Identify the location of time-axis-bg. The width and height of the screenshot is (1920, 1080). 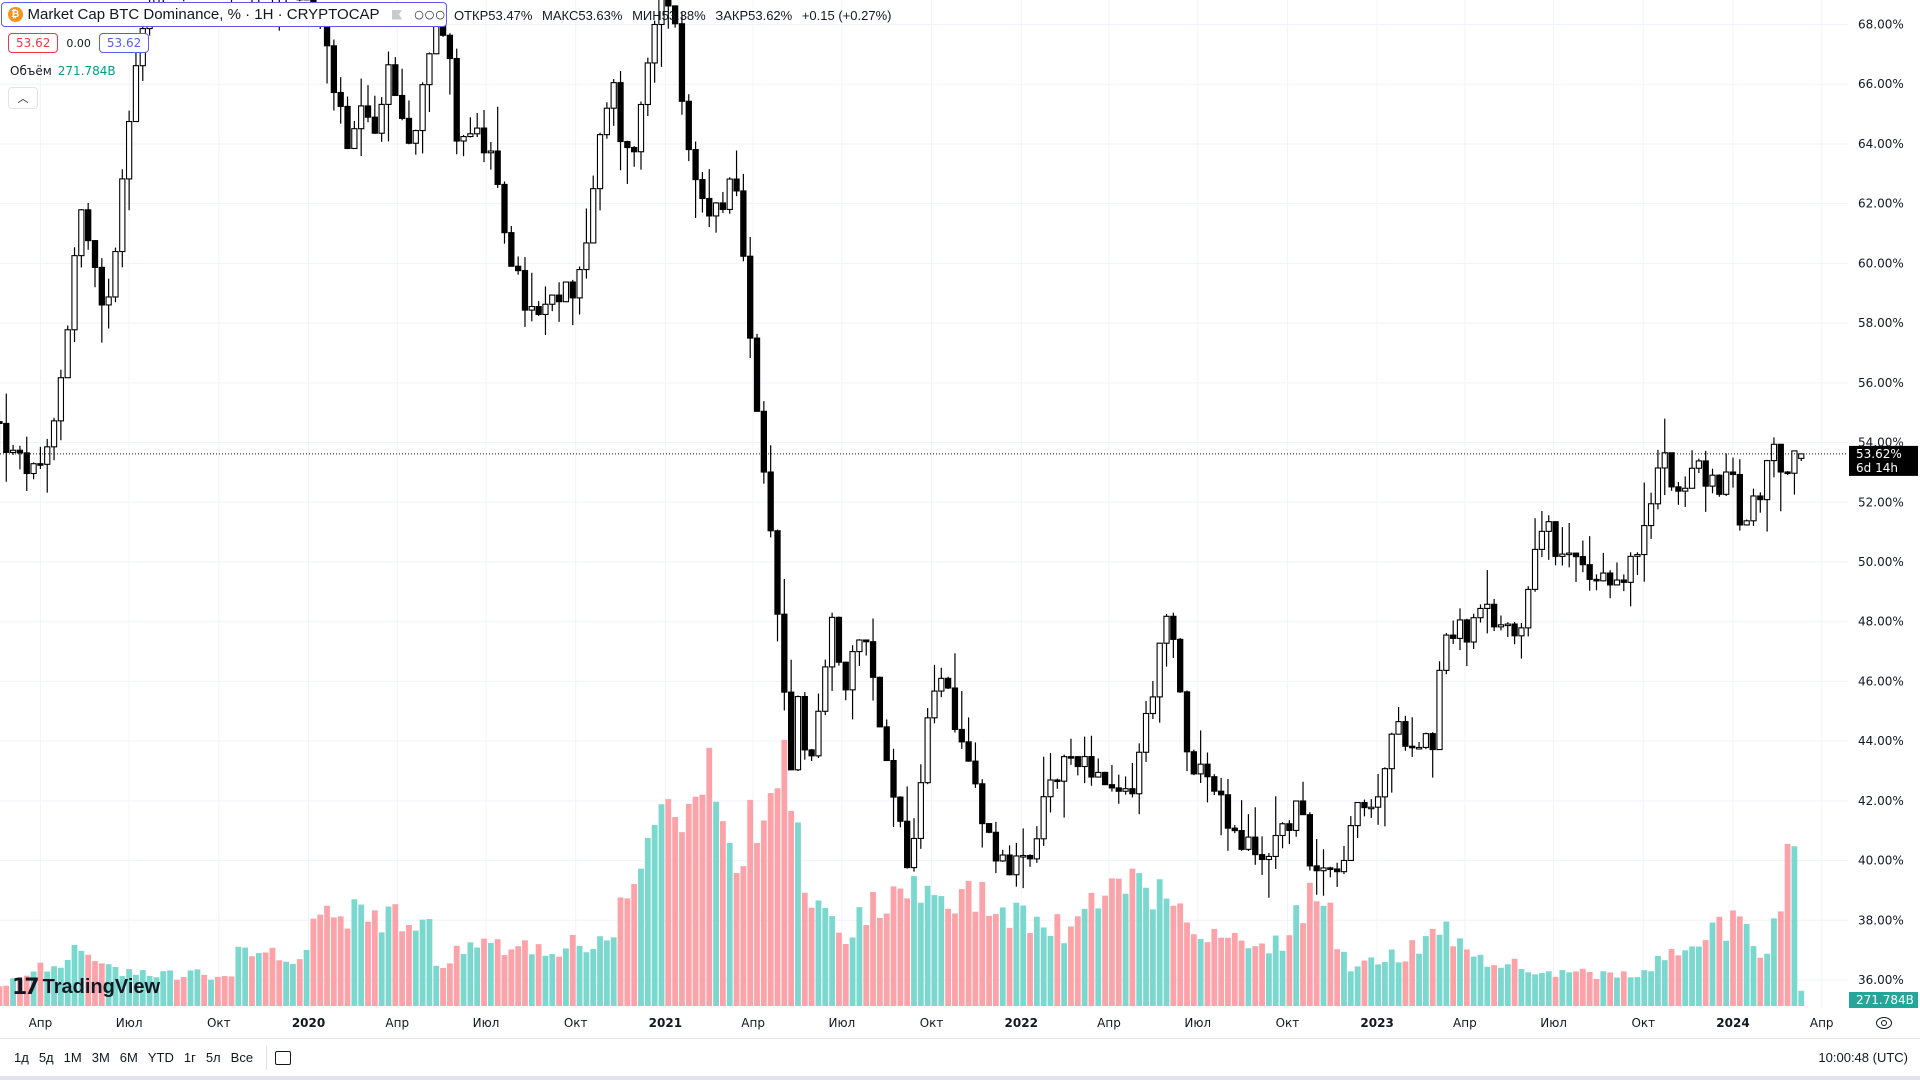
(924, 1022).